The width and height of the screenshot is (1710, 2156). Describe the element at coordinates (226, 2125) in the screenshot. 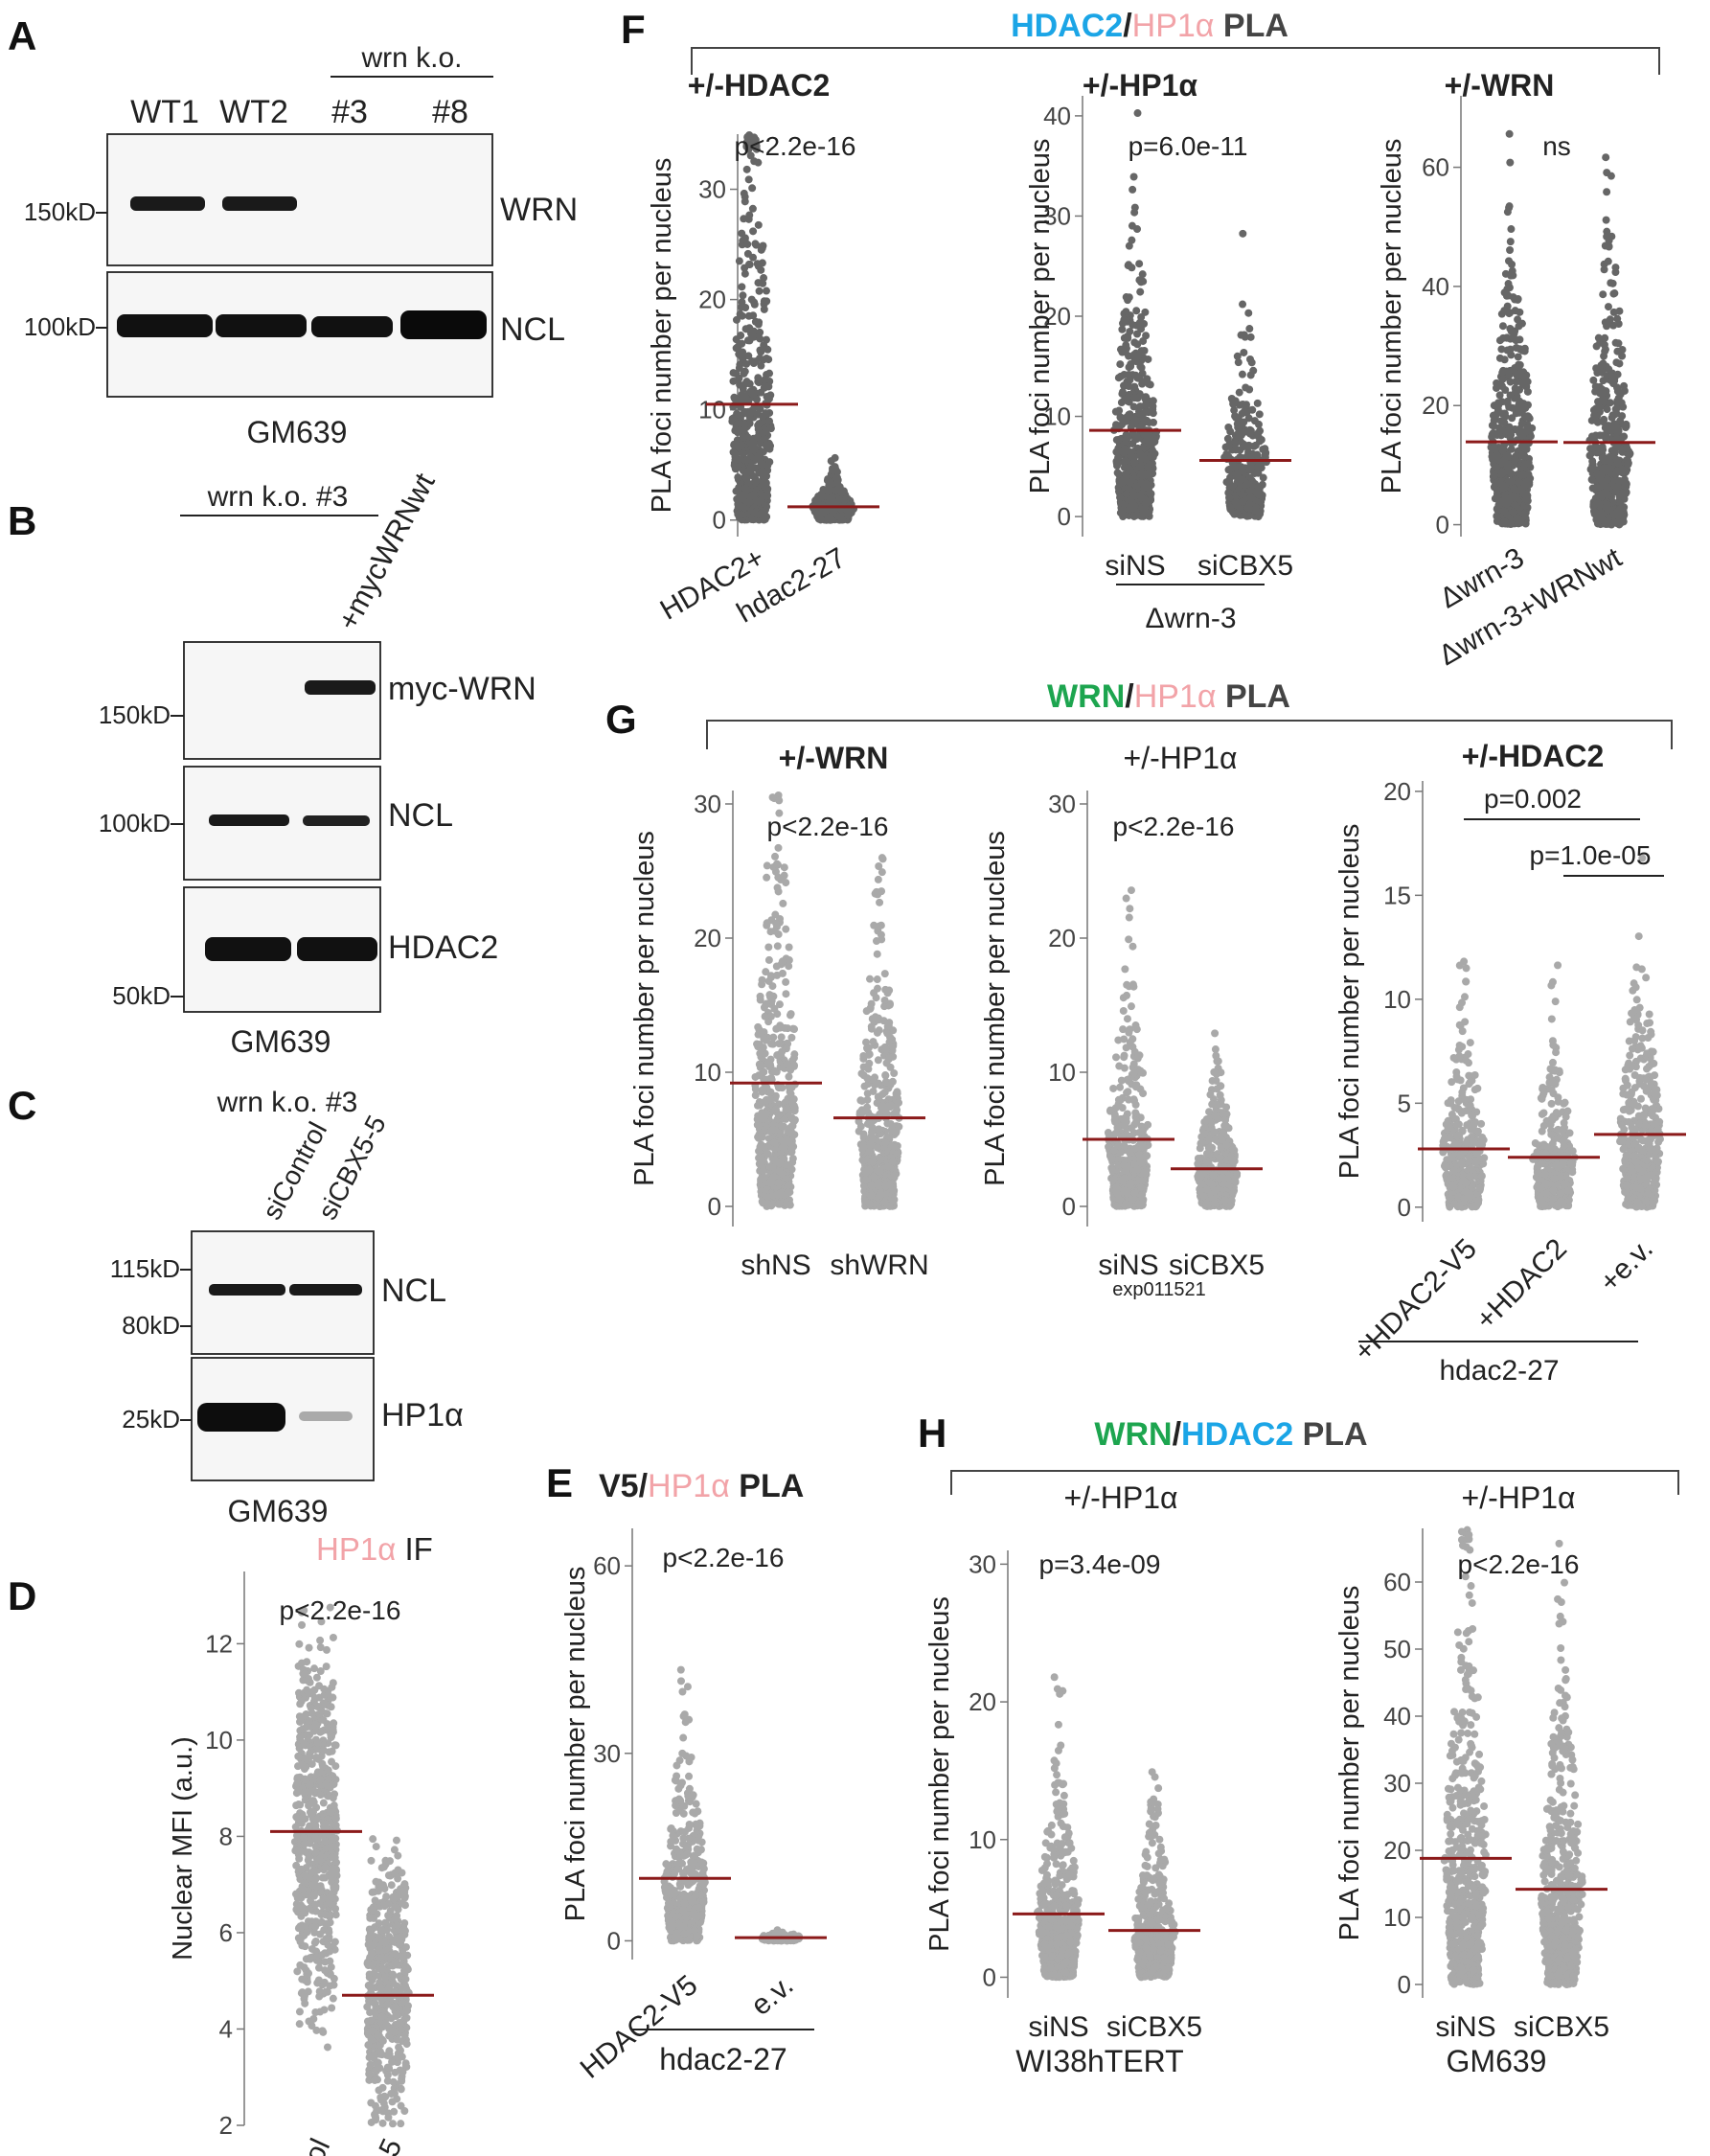

I see `y-tick-label: 2` at that location.